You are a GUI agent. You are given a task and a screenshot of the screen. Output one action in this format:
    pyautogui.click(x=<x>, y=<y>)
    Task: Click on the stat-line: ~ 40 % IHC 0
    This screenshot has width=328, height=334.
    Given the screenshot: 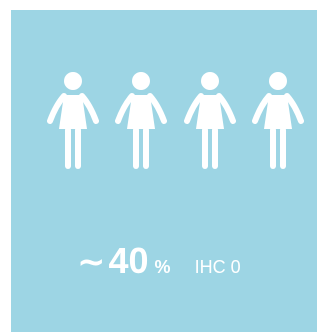 What is the action you would take?
    pyautogui.click(x=159, y=265)
    